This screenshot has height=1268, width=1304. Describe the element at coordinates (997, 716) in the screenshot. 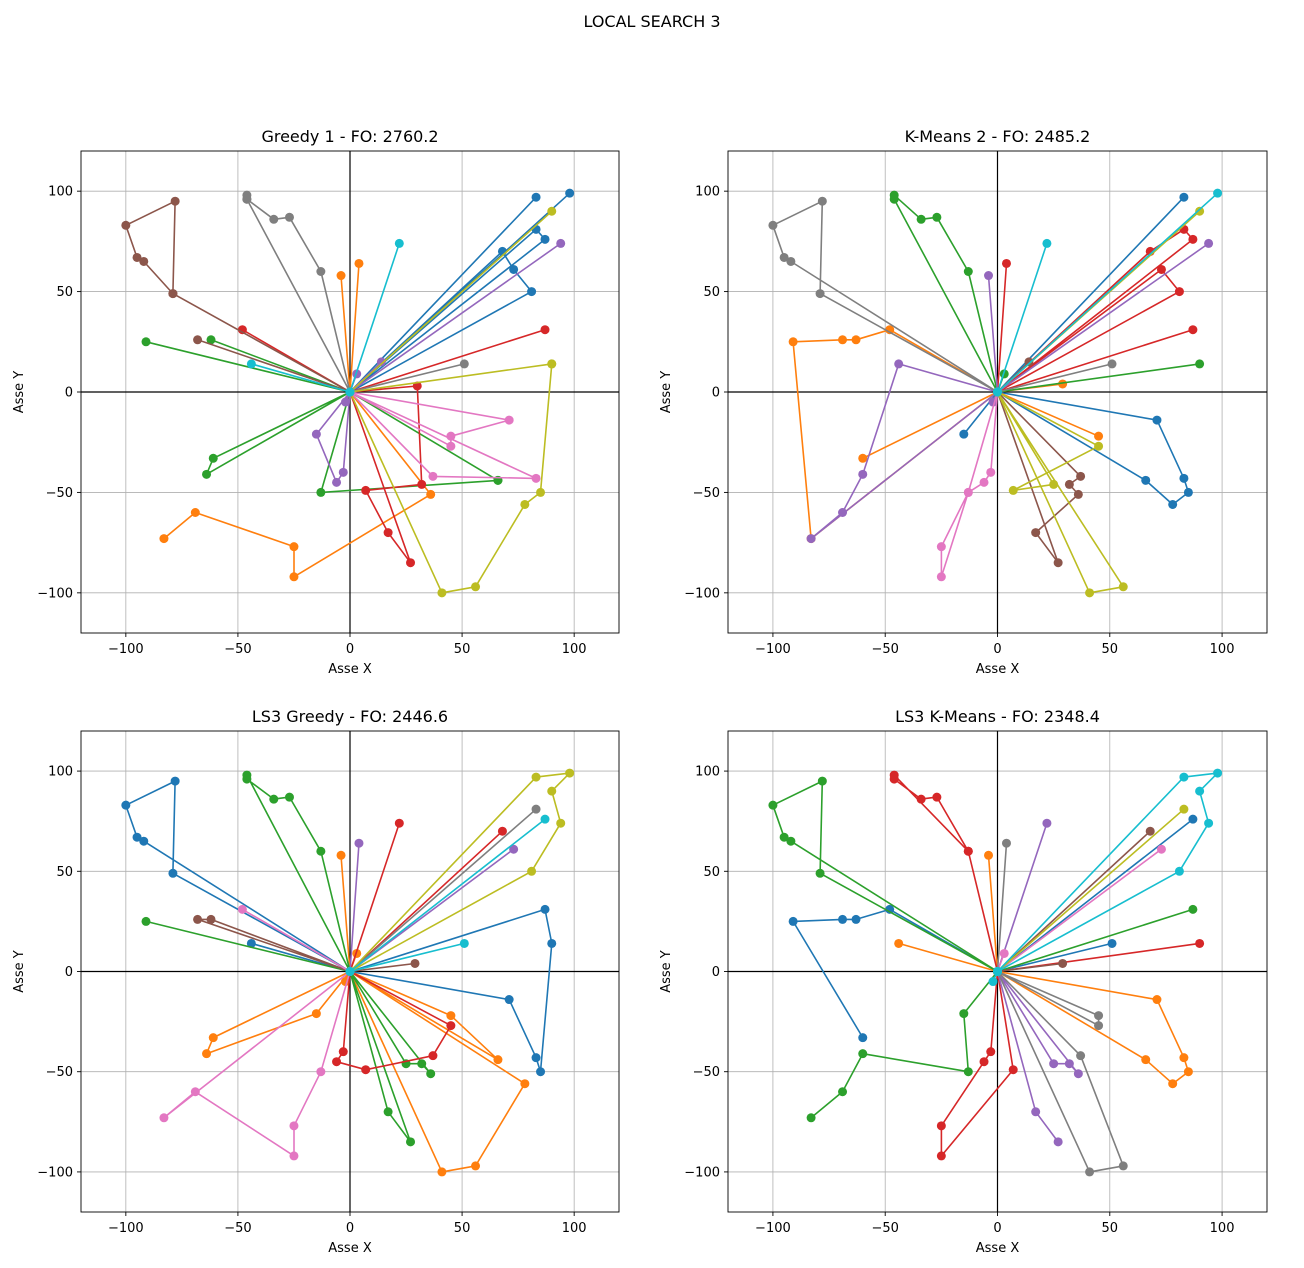

I see `subplot-title: LS3 K-Means - FO: 2348.4` at that location.